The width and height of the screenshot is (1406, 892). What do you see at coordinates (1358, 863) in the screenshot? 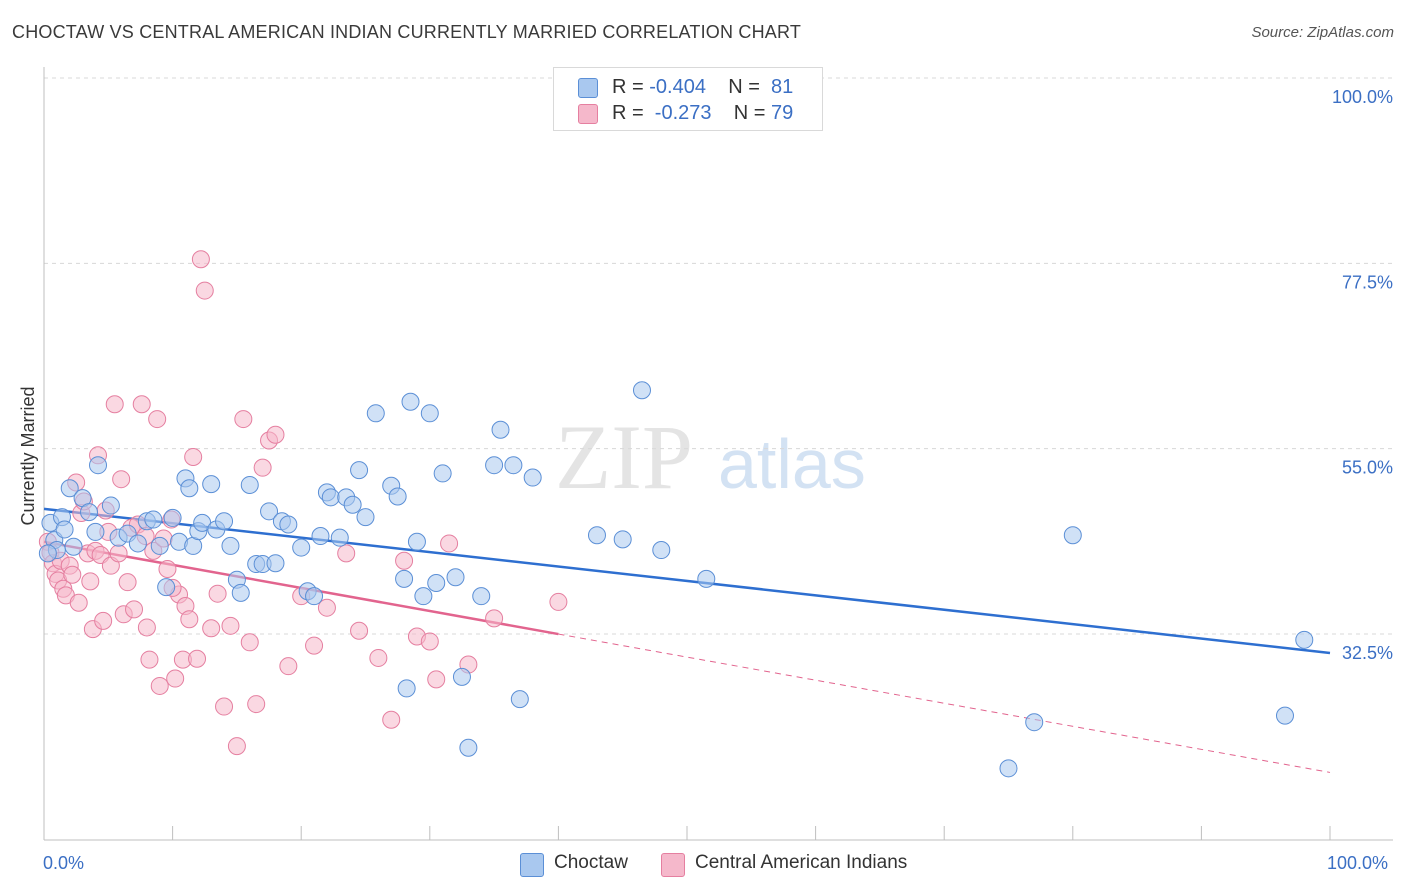
I see `x-tick-max: 100.0%` at bounding box center [1358, 863].